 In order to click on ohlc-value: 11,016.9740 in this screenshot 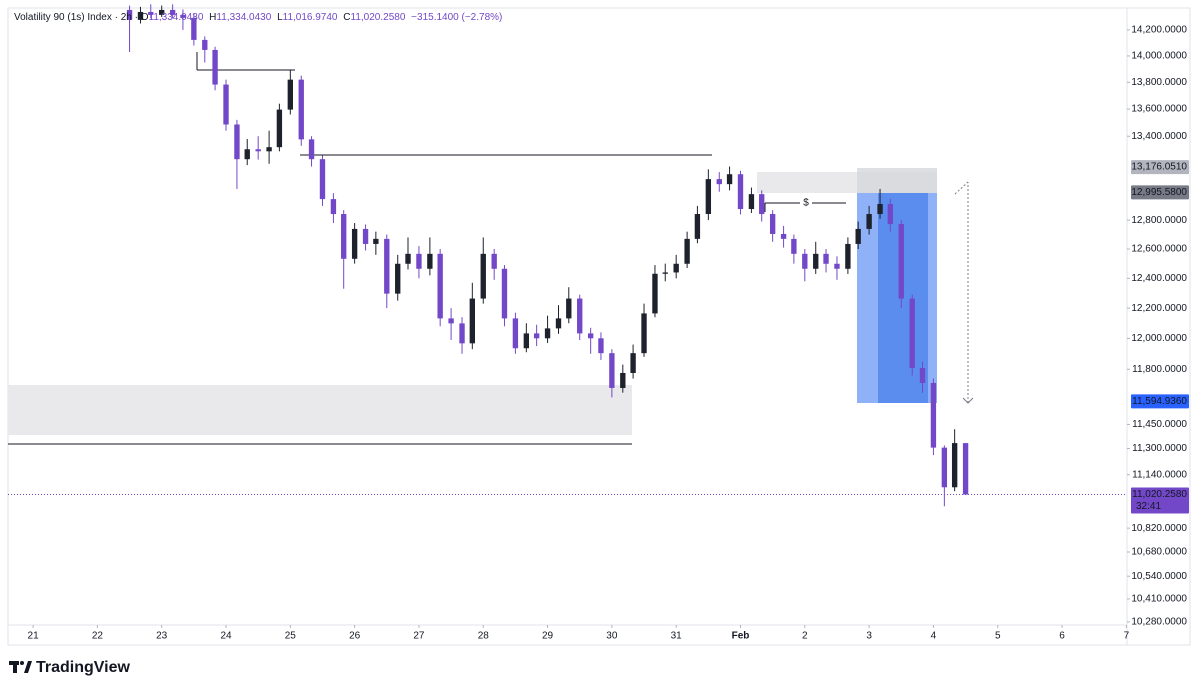, I will do `click(310, 17)`.